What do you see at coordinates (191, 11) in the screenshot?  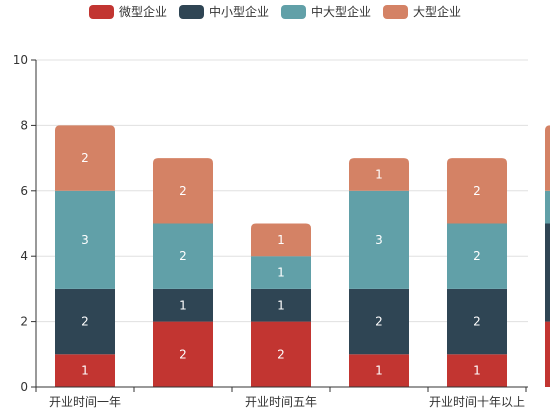 I see `legend-swatch-small-medium` at bounding box center [191, 11].